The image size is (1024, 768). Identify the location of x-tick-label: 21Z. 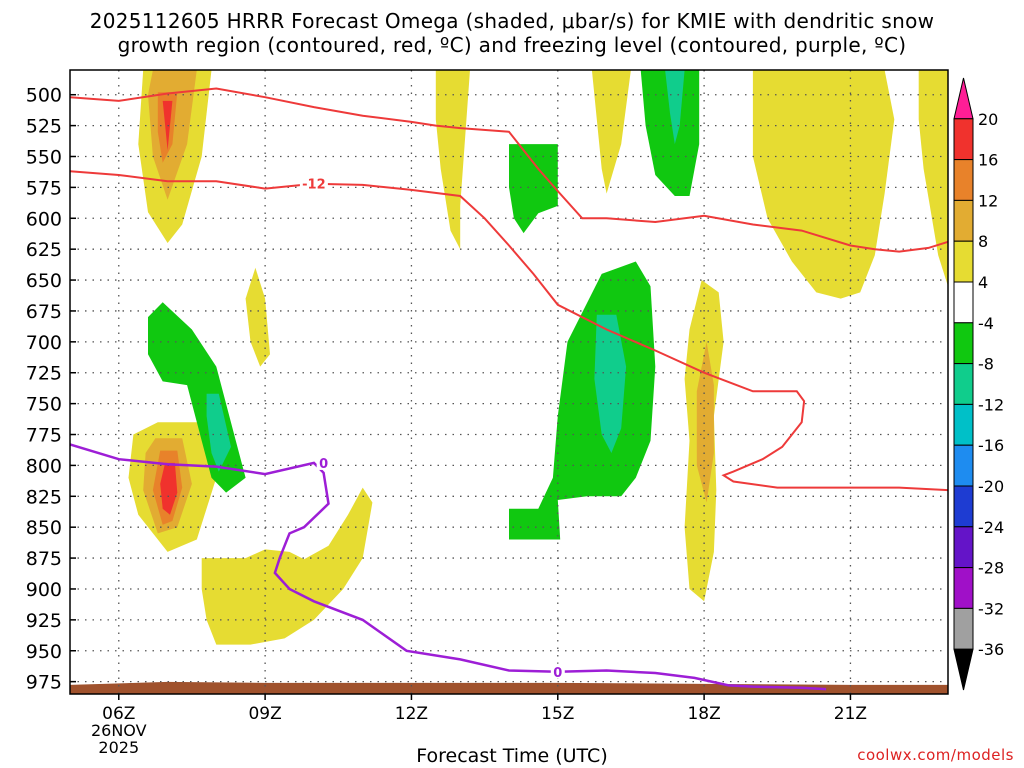
(850, 714).